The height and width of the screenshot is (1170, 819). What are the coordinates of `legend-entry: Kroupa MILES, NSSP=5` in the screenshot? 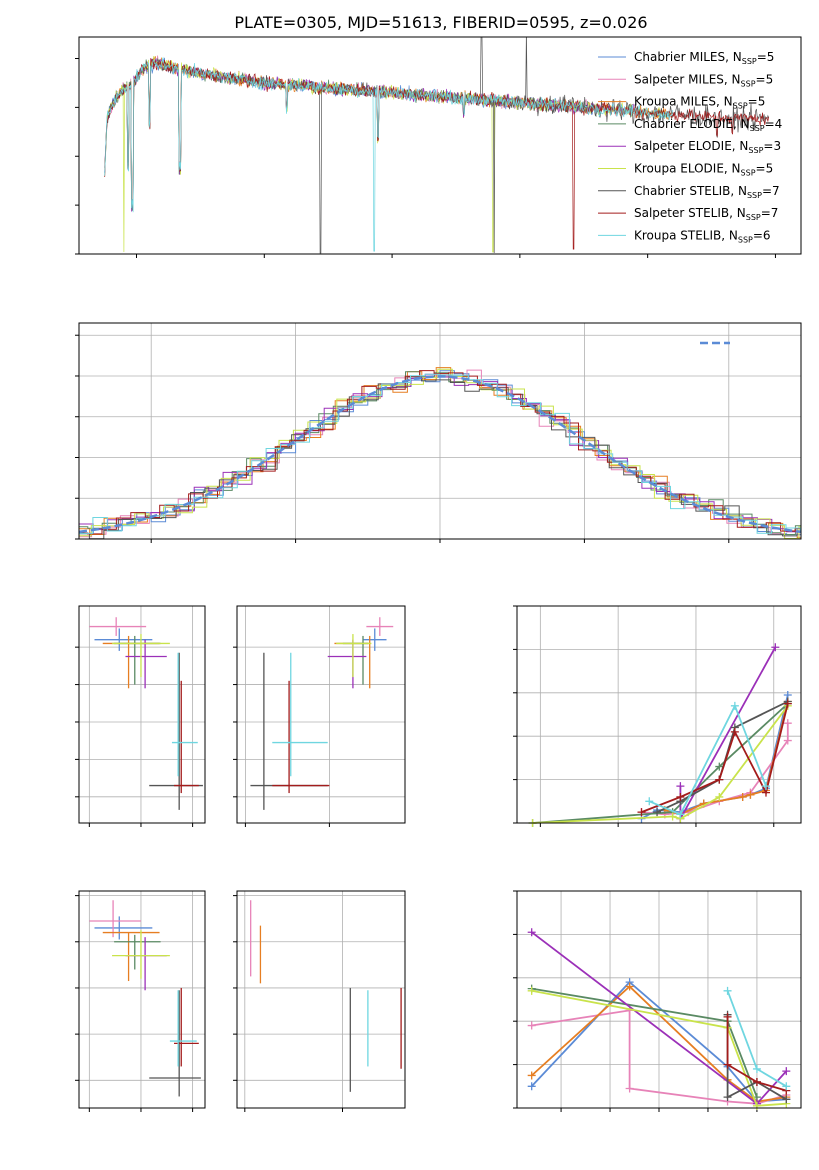 It's located at (699, 103).